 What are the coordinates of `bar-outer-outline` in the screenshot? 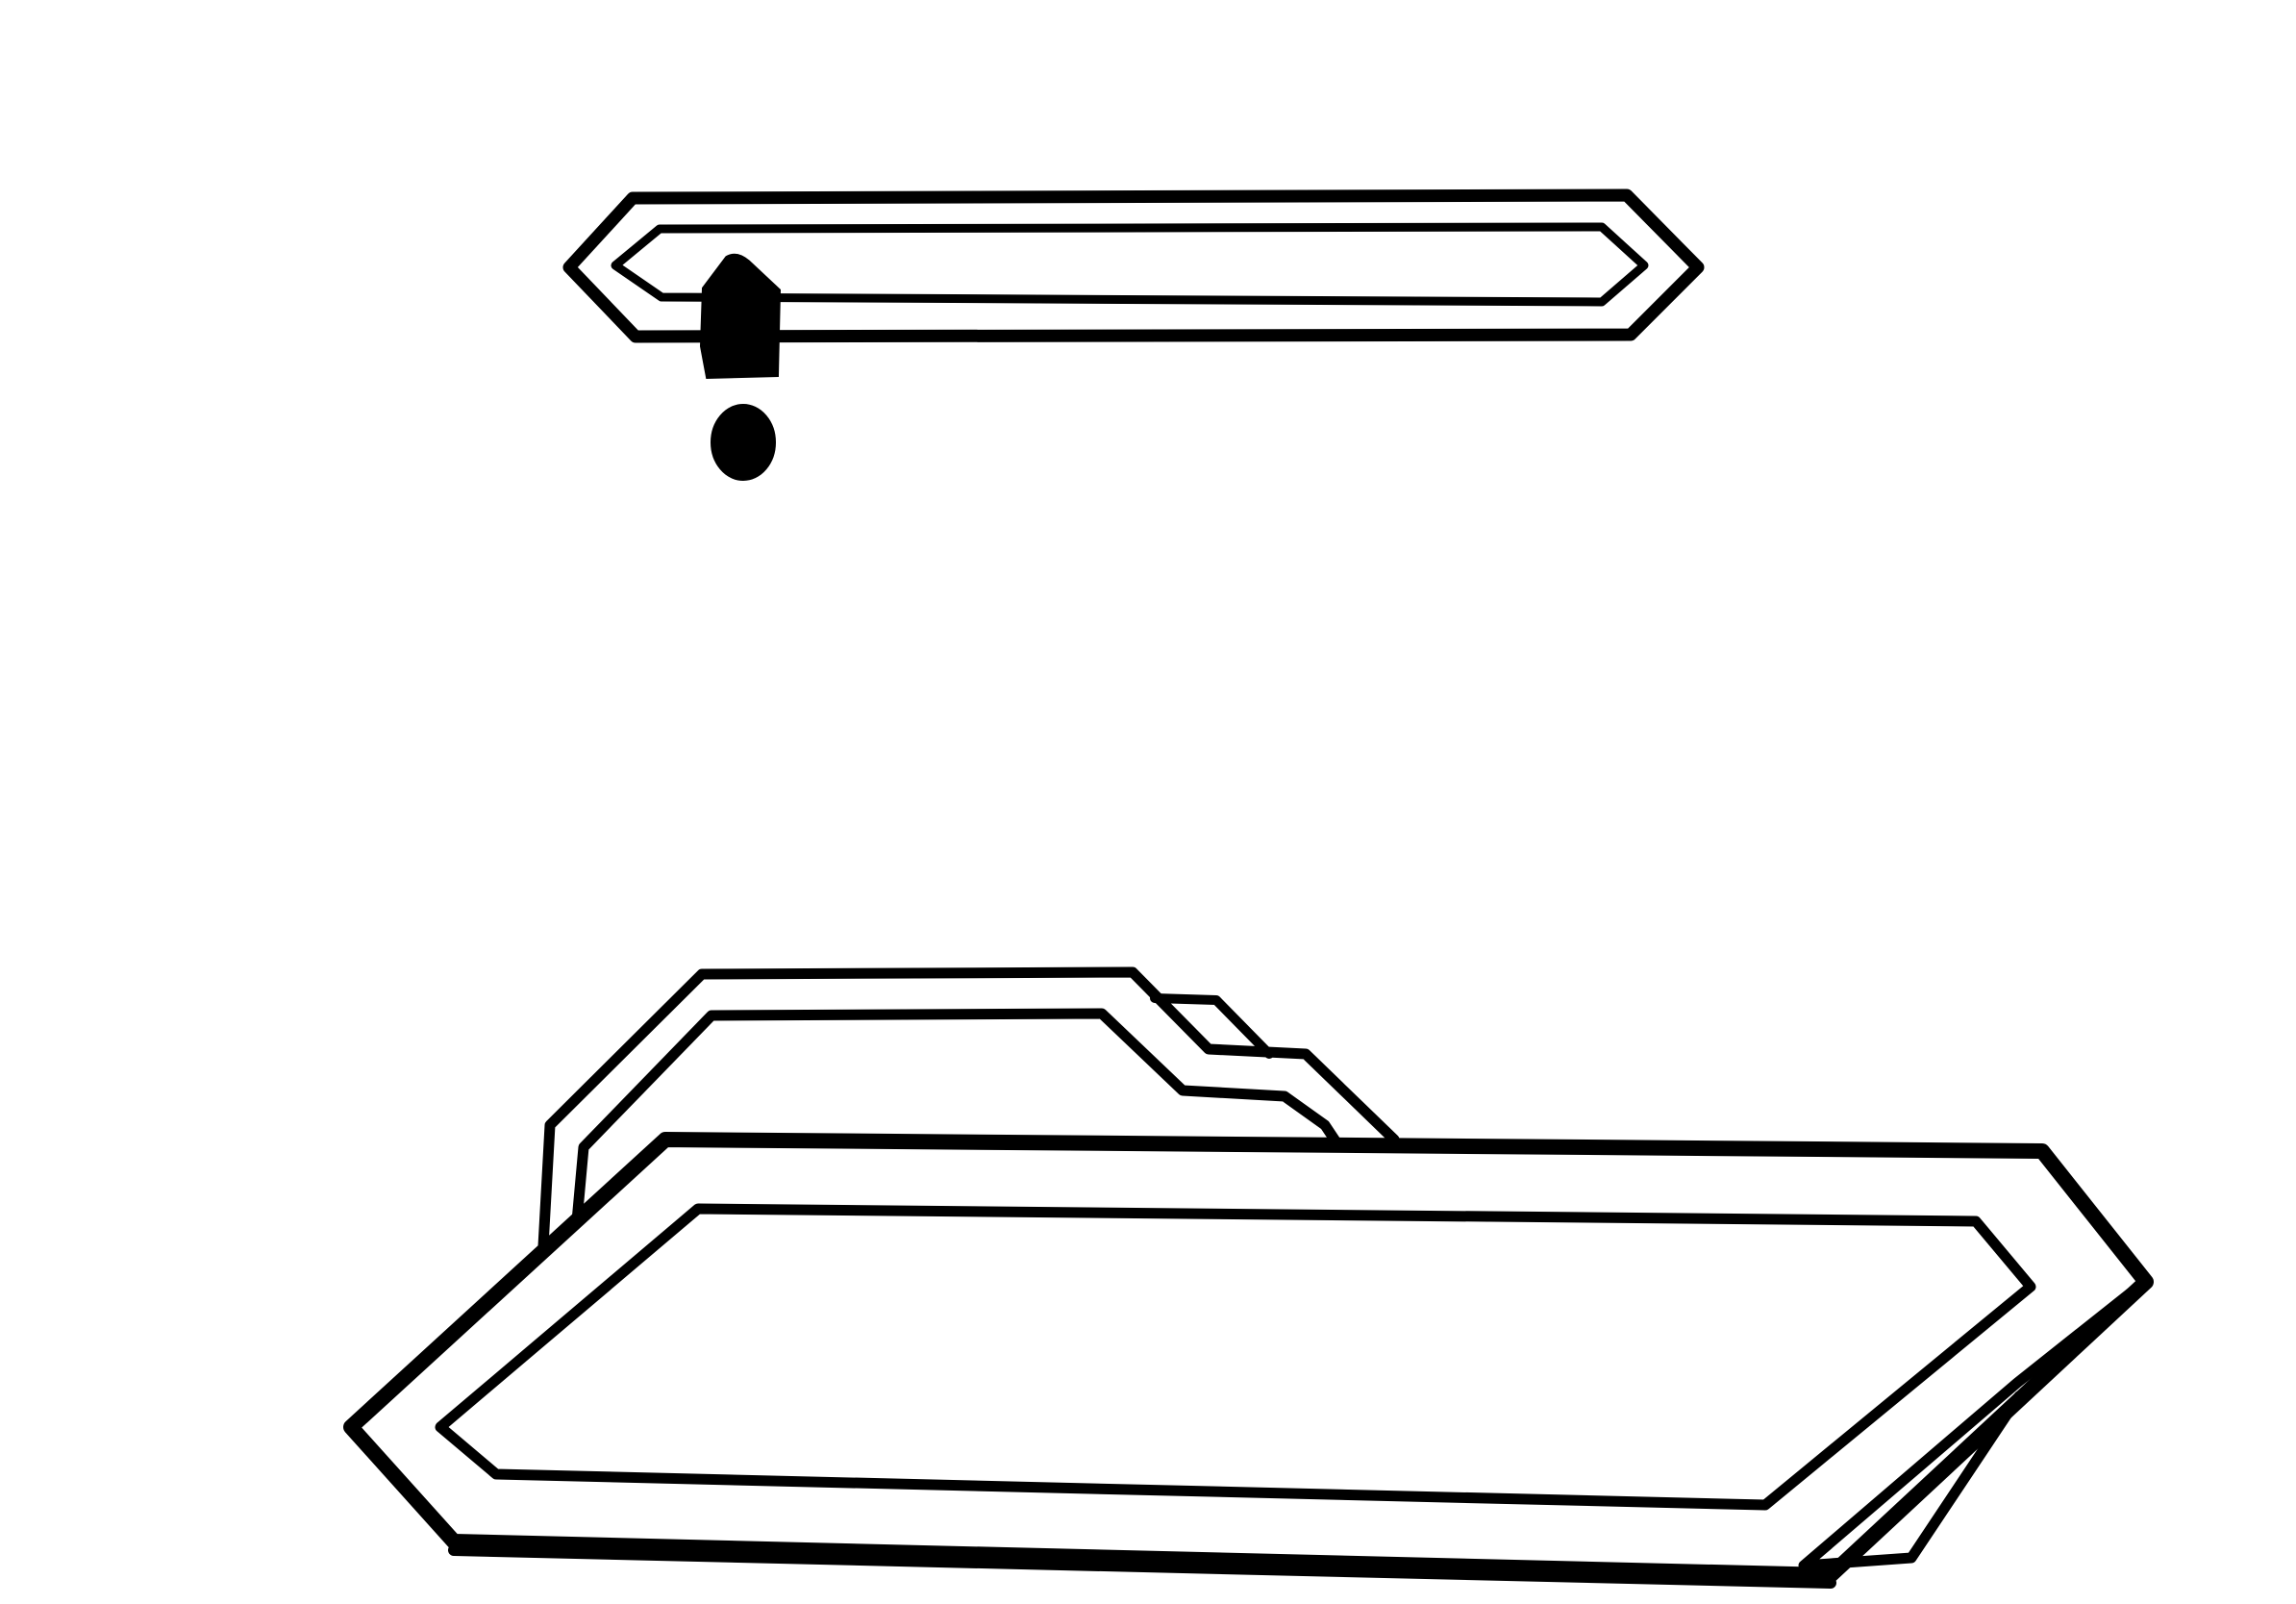 It's located at (1133, 265).